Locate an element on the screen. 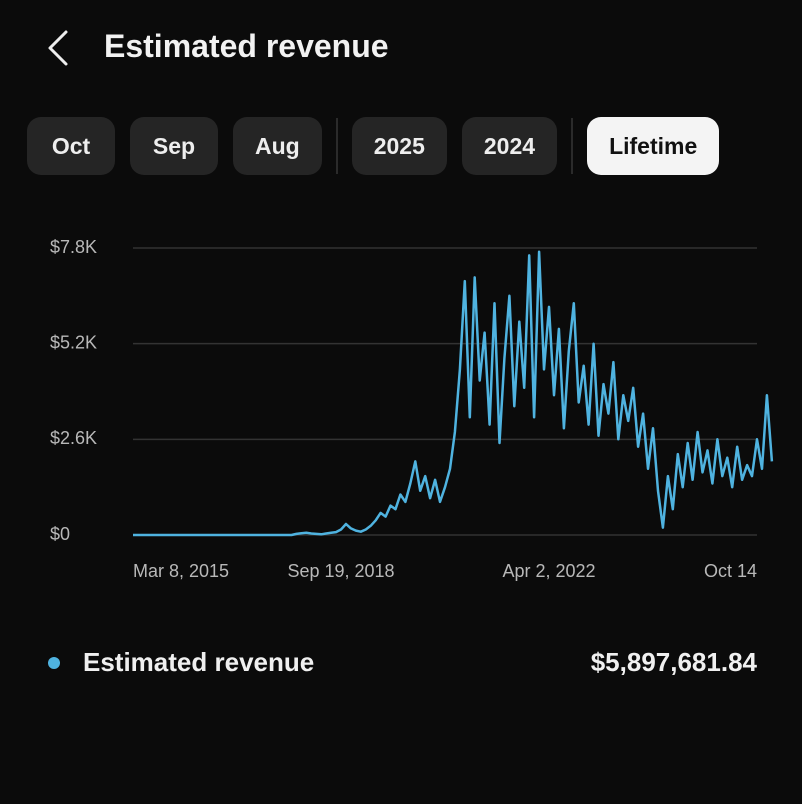 The height and width of the screenshot is (804, 802). x-tick-label: Apr 2, 2022 is located at coordinates (548, 571).